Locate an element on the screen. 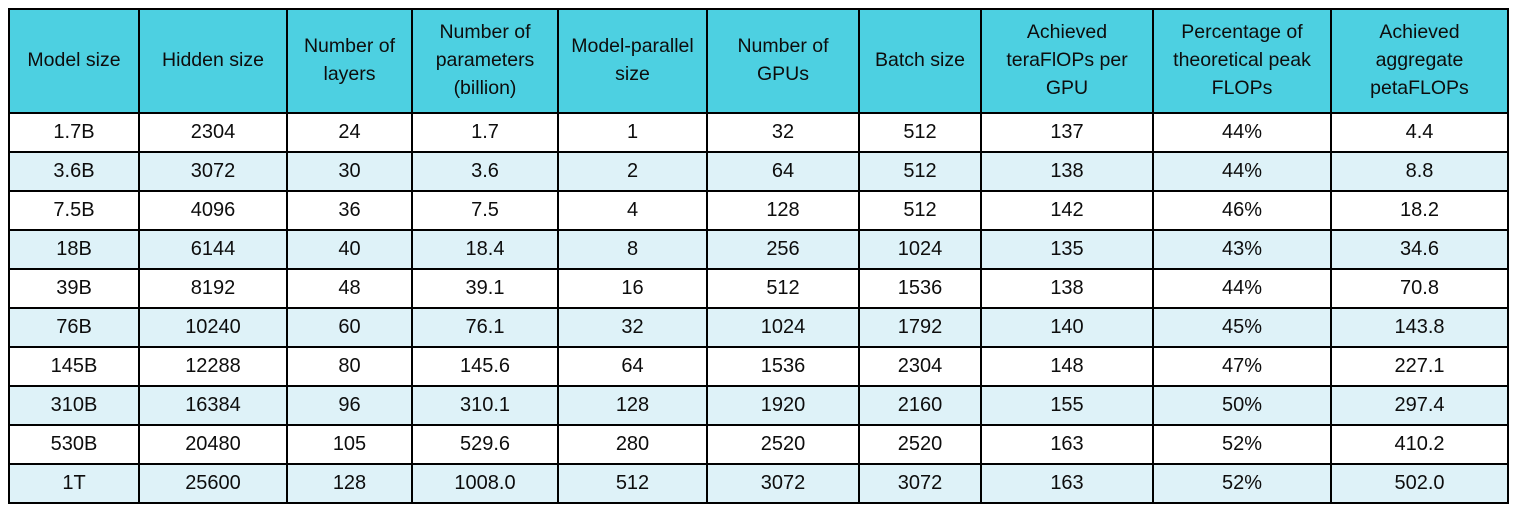 The image size is (1517, 532). table-cell: 43% is located at coordinates (1242, 249).